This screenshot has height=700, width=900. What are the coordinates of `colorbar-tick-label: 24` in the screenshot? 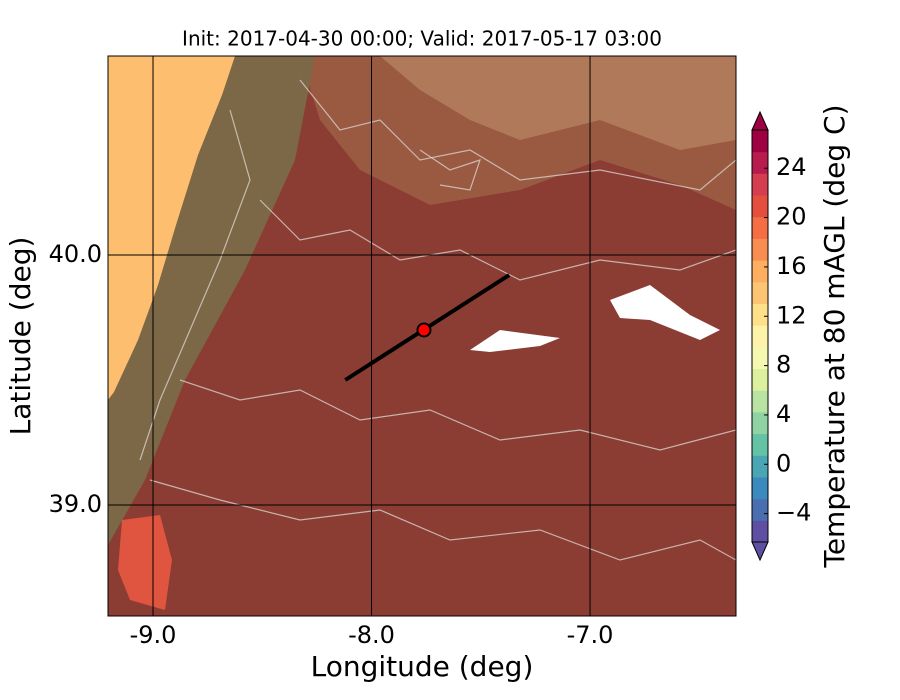 It's located at (791, 167).